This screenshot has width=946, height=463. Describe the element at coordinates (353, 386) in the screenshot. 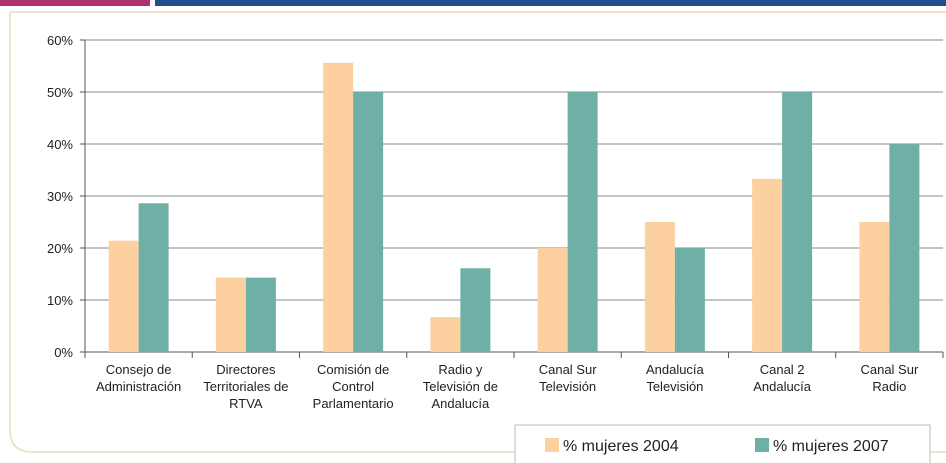

I see `x-tick-label: Comisión de Control Parlamentario` at that location.